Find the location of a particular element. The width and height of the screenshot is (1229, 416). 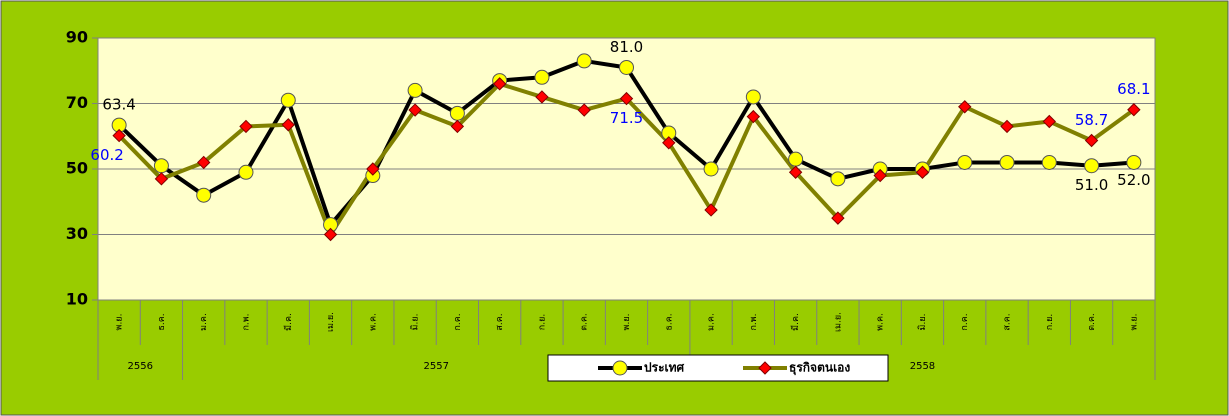

y-tick-label: 10 is located at coordinates (77, 299).